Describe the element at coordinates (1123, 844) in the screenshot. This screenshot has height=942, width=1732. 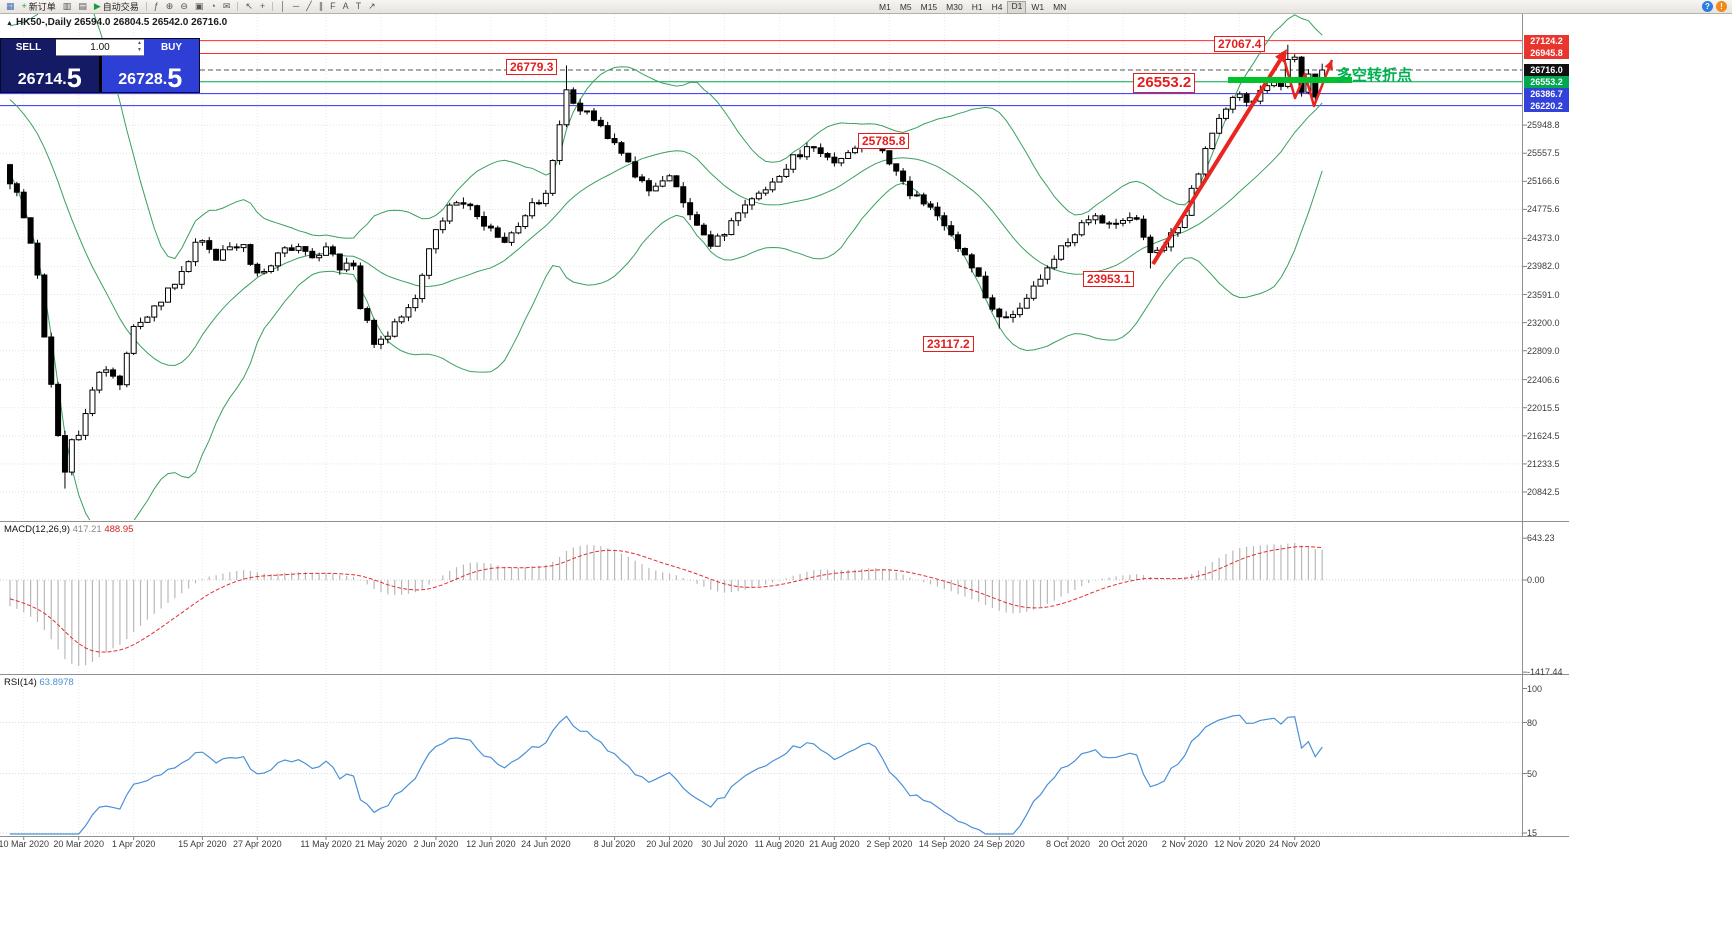
I see `date-label: 20 Oct 2020` at that location.